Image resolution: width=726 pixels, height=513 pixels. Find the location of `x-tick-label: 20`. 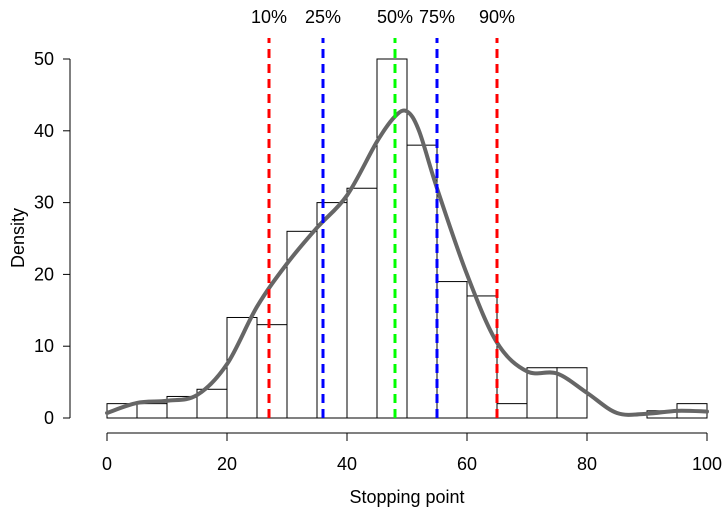

x-tick-label: 20 is located at coordinates (227, 464).